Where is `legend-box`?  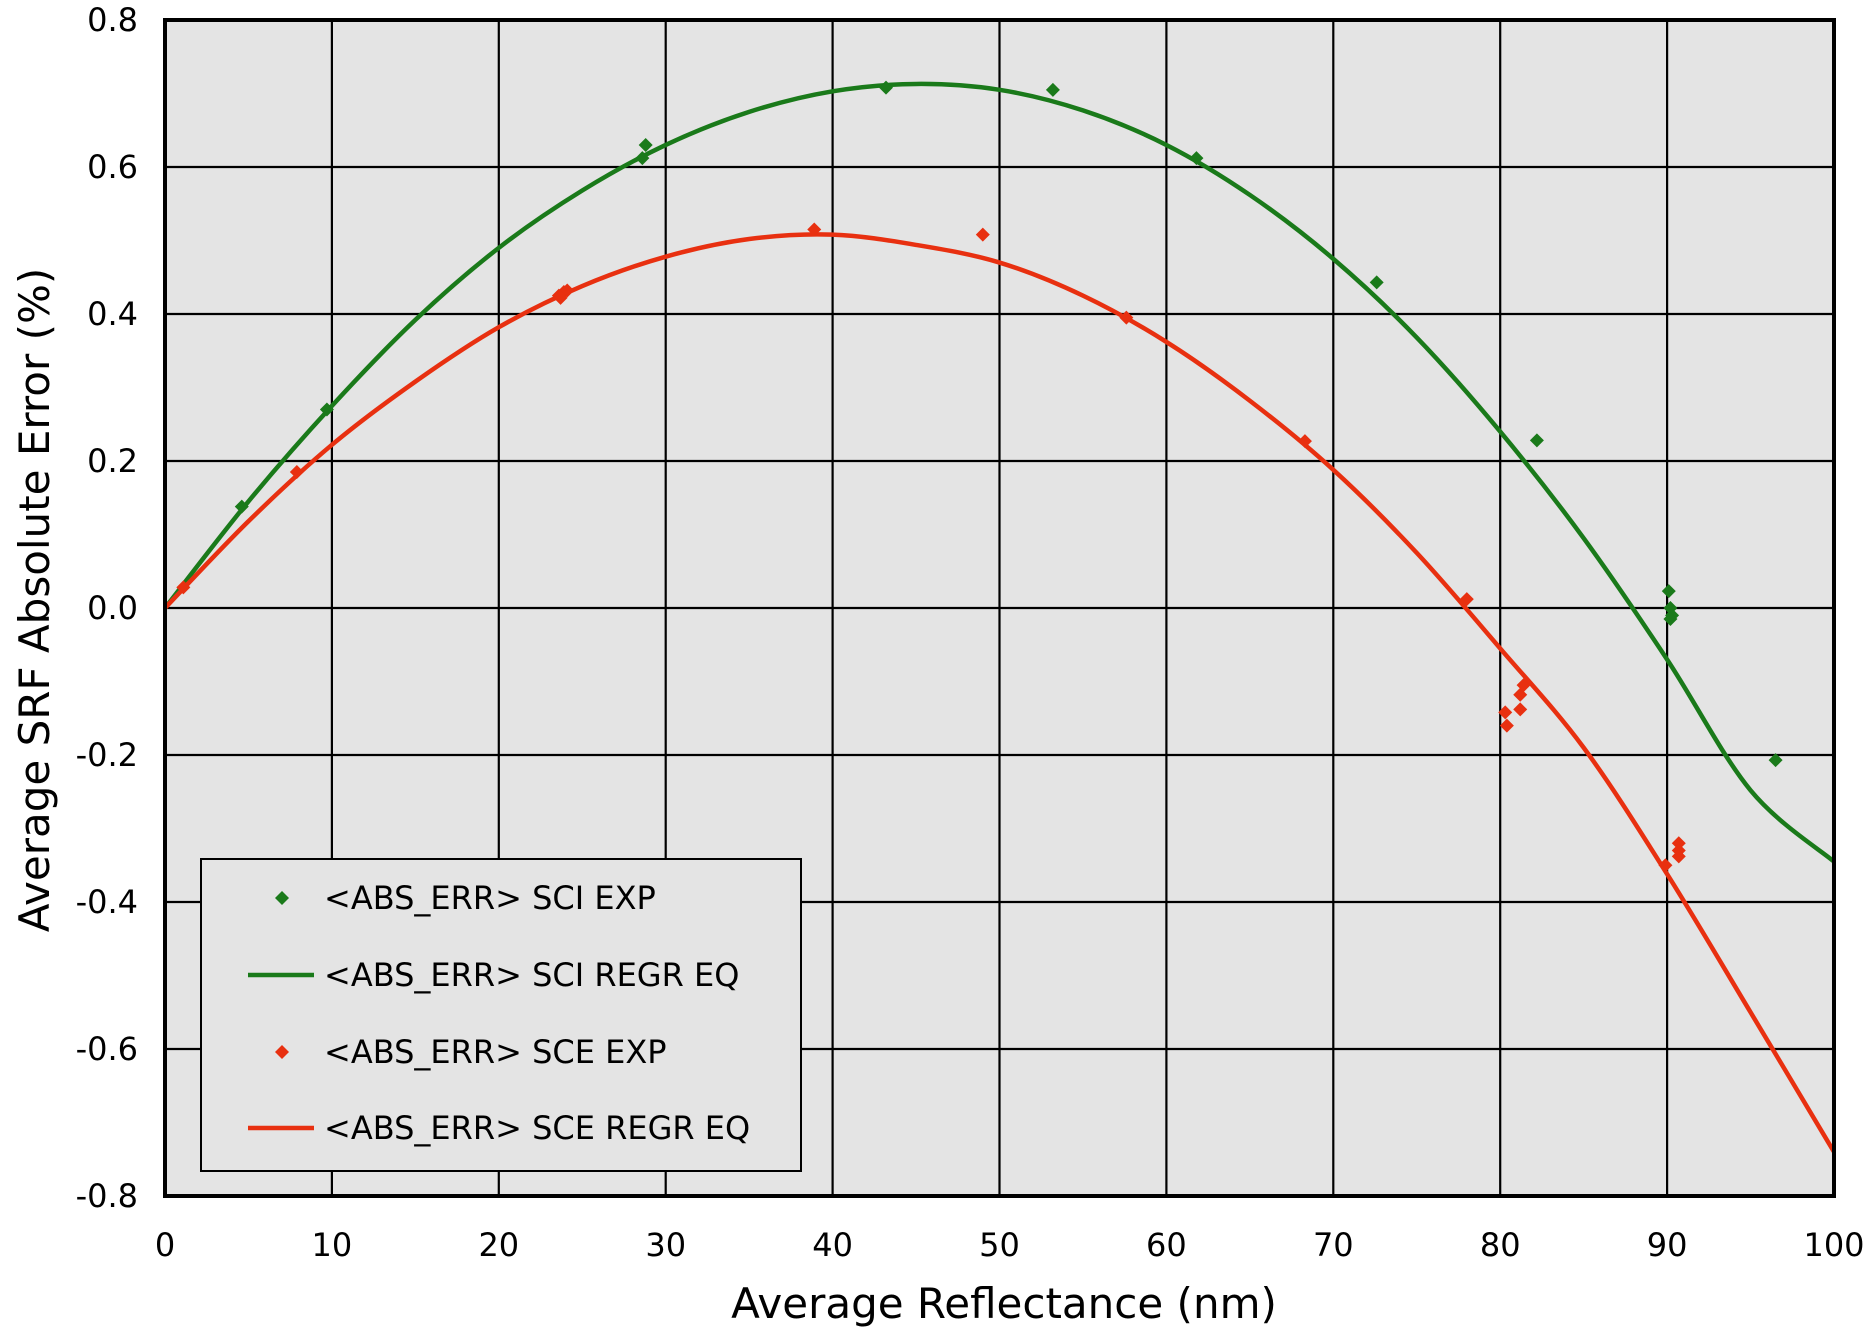 legend-box is located at coordinates (501, 1015).